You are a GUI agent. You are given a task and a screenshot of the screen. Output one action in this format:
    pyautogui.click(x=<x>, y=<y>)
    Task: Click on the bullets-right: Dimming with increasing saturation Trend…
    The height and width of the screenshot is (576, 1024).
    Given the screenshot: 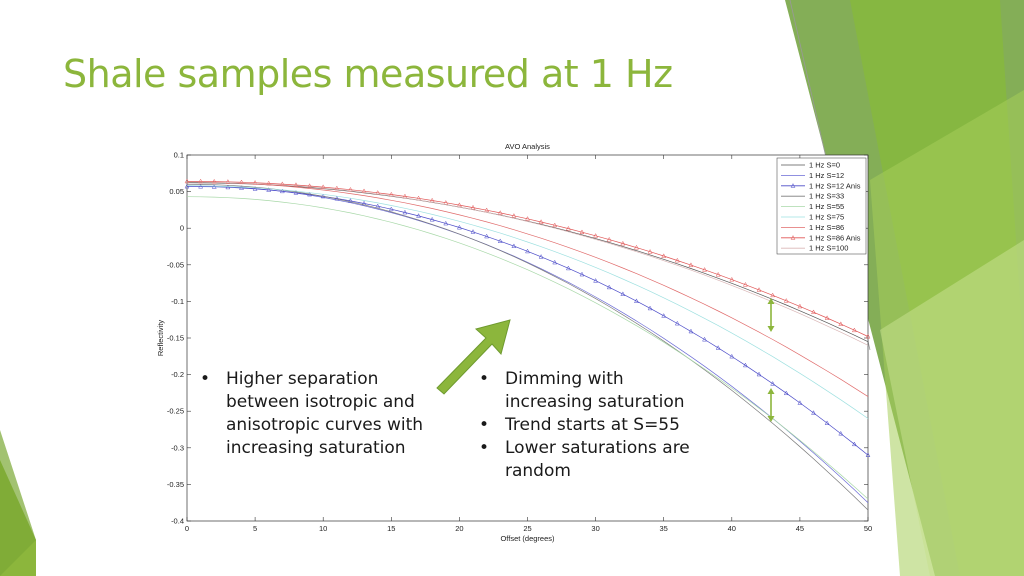 What is the action you would take?
    pyautogui.click(x=594, y=425)
    